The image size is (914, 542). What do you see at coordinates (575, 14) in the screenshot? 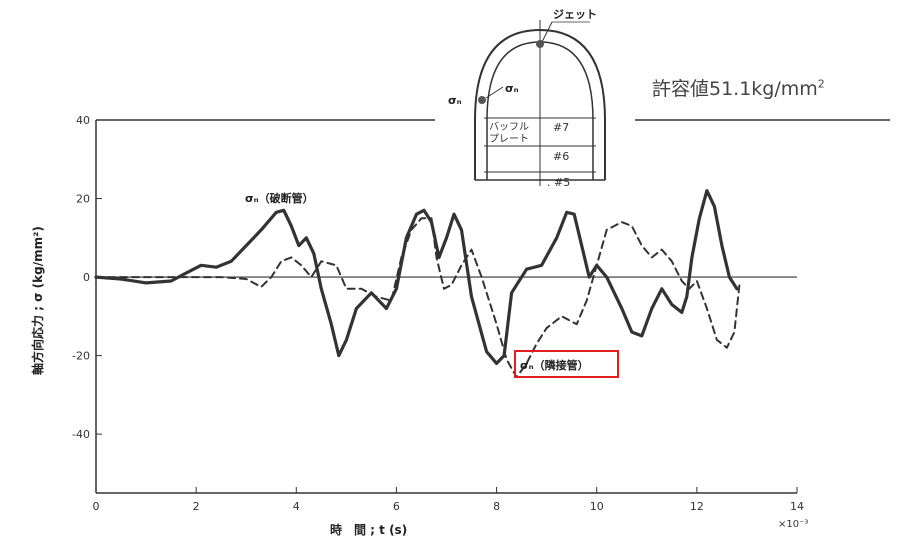
I see `jet-label: ジェット` at bounding box center [575, 14].